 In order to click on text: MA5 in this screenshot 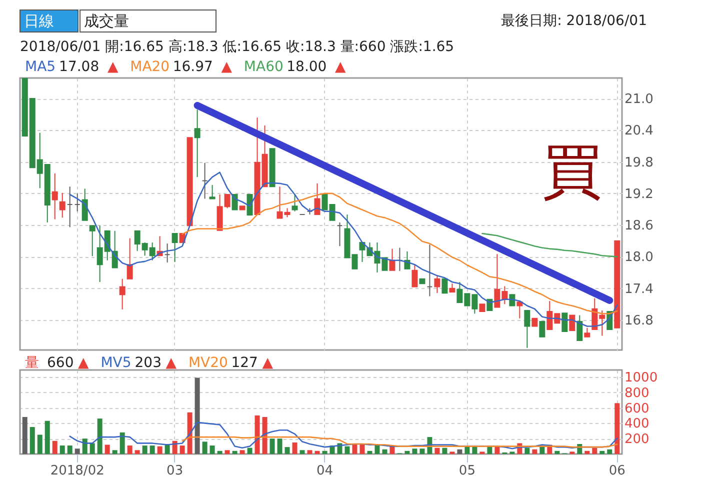, I will do `click(40, 67)`.